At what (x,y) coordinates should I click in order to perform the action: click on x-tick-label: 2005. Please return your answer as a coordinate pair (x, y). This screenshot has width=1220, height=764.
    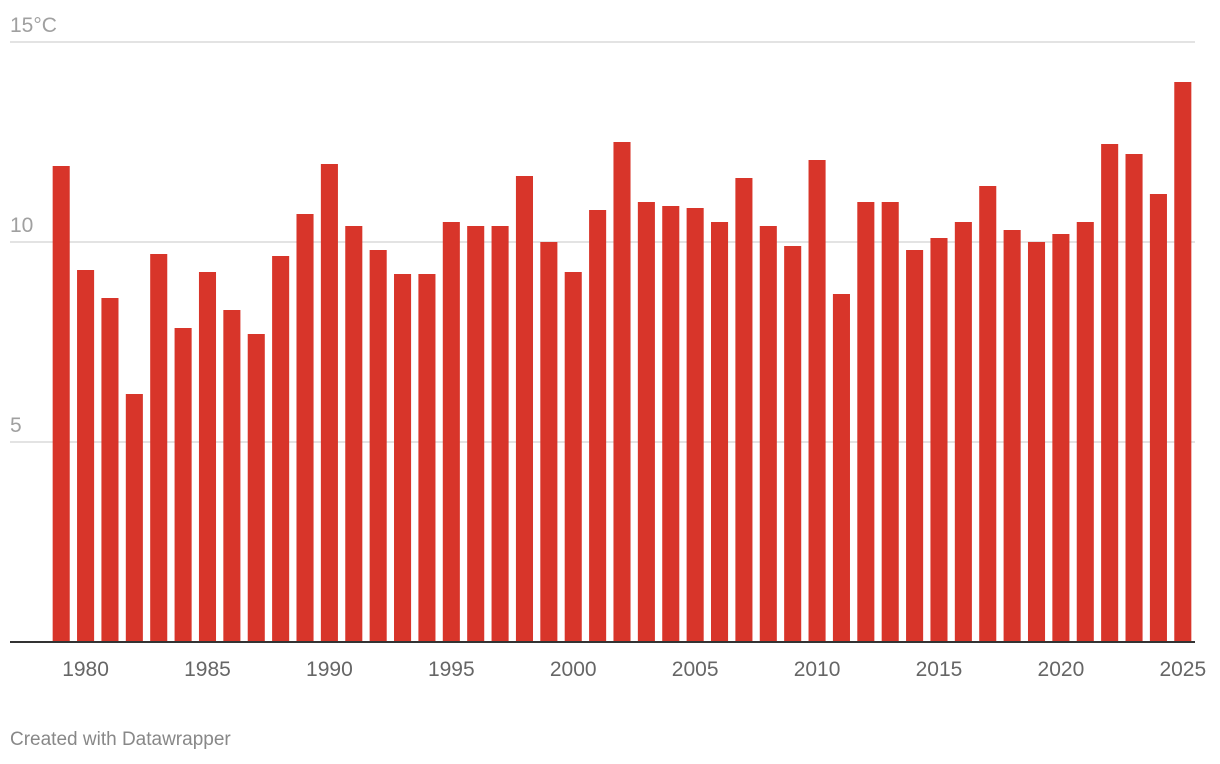
    Looking at the image, I should click on (695, 669).